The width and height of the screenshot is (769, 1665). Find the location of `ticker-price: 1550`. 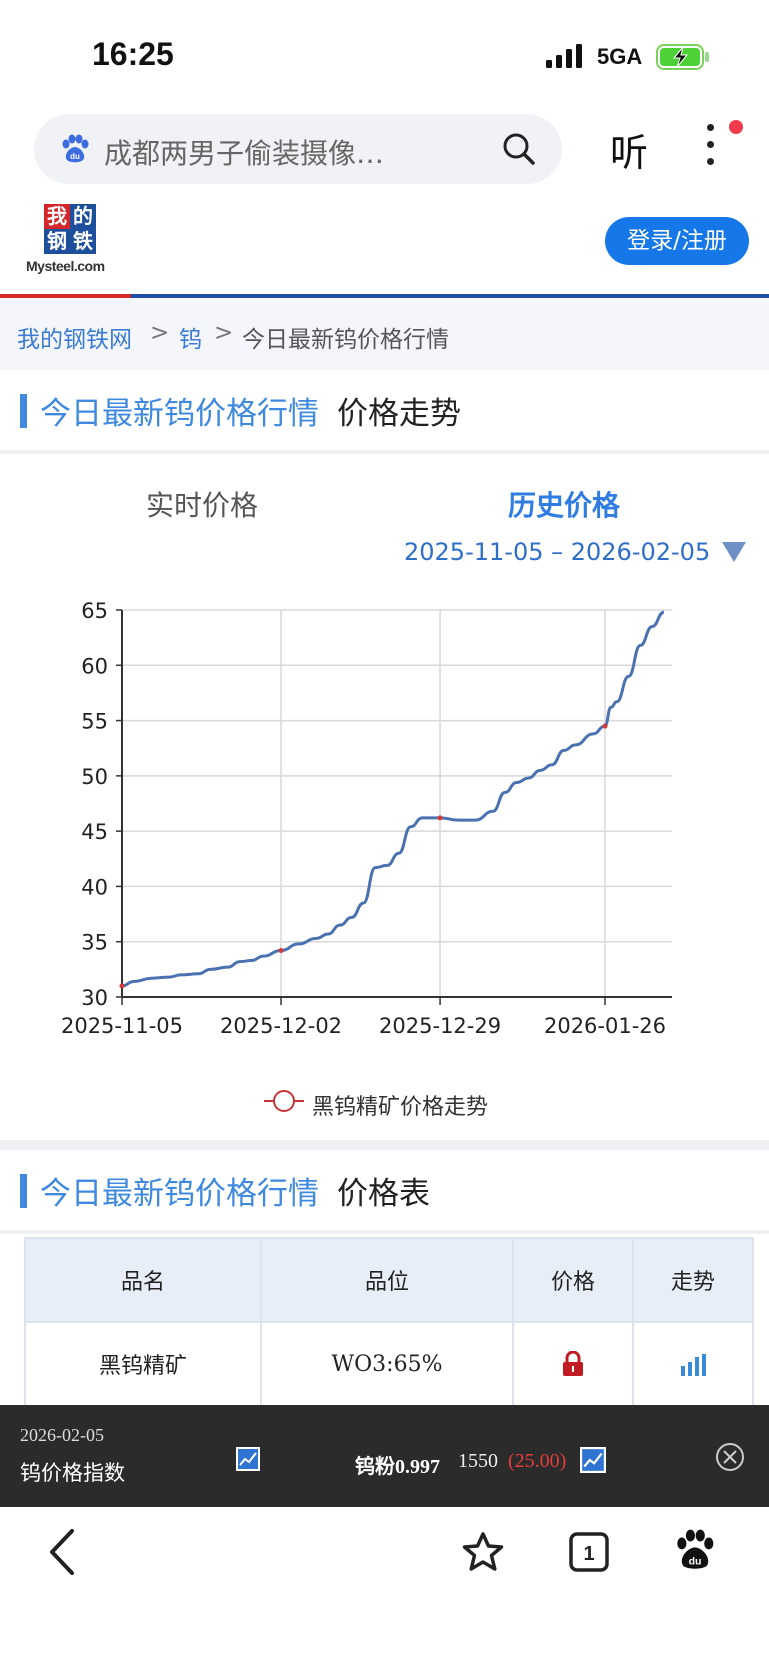

ticker-price: 1550 is located at coordinates (478, 1461).